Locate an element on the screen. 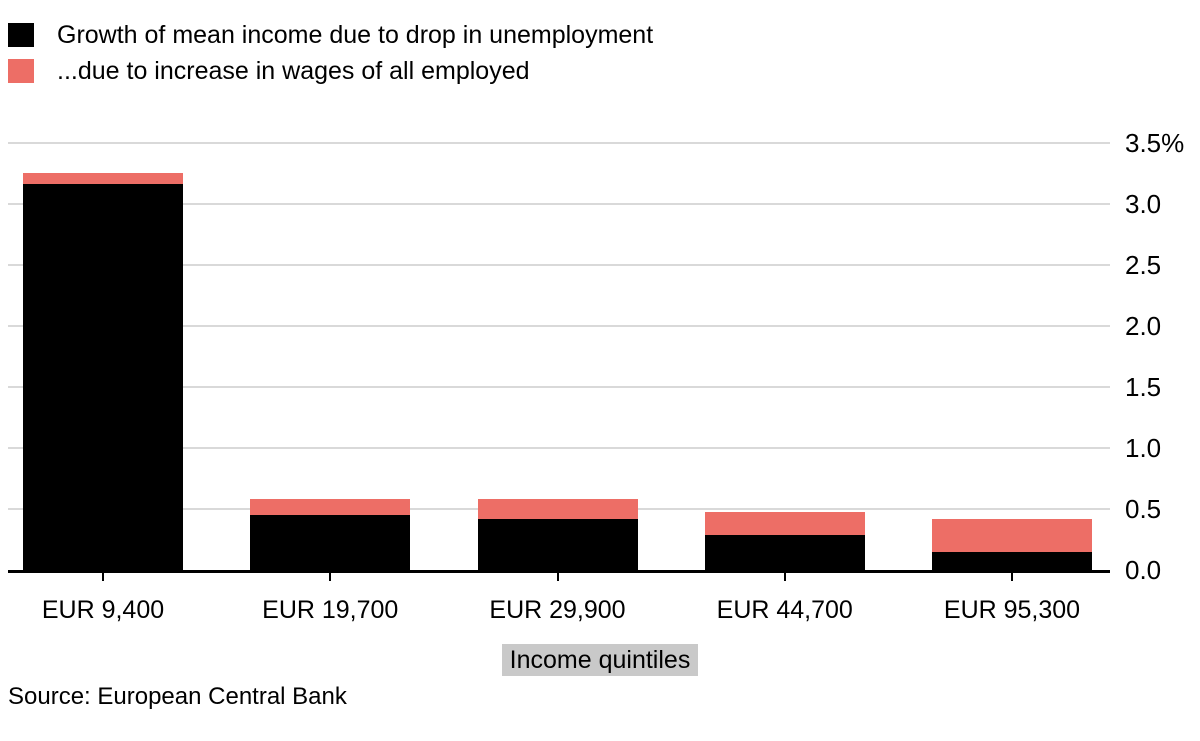 This screenshot has height=741, width=1200. x-axis-line is located at coordinates (559, 571).